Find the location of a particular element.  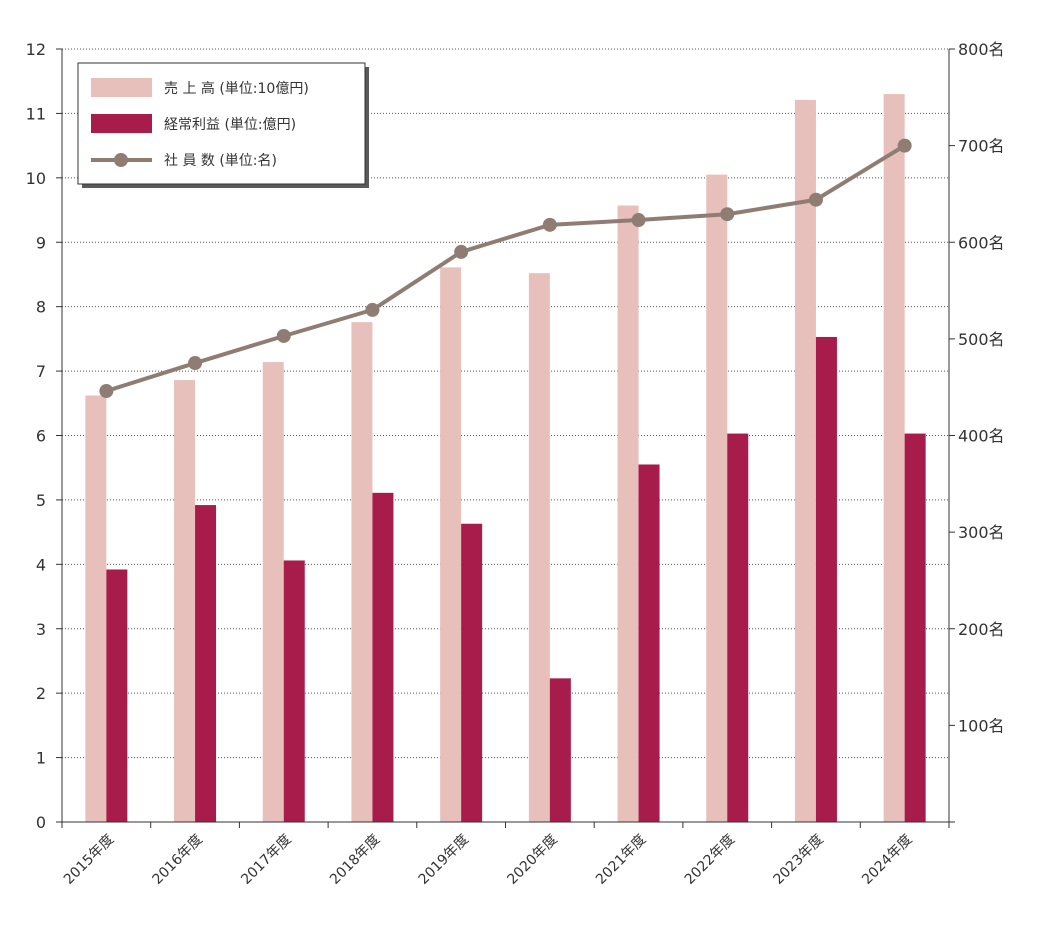

legend-label-profit: 経常利益 (単位:億円) is located at coordinates (230, 125).